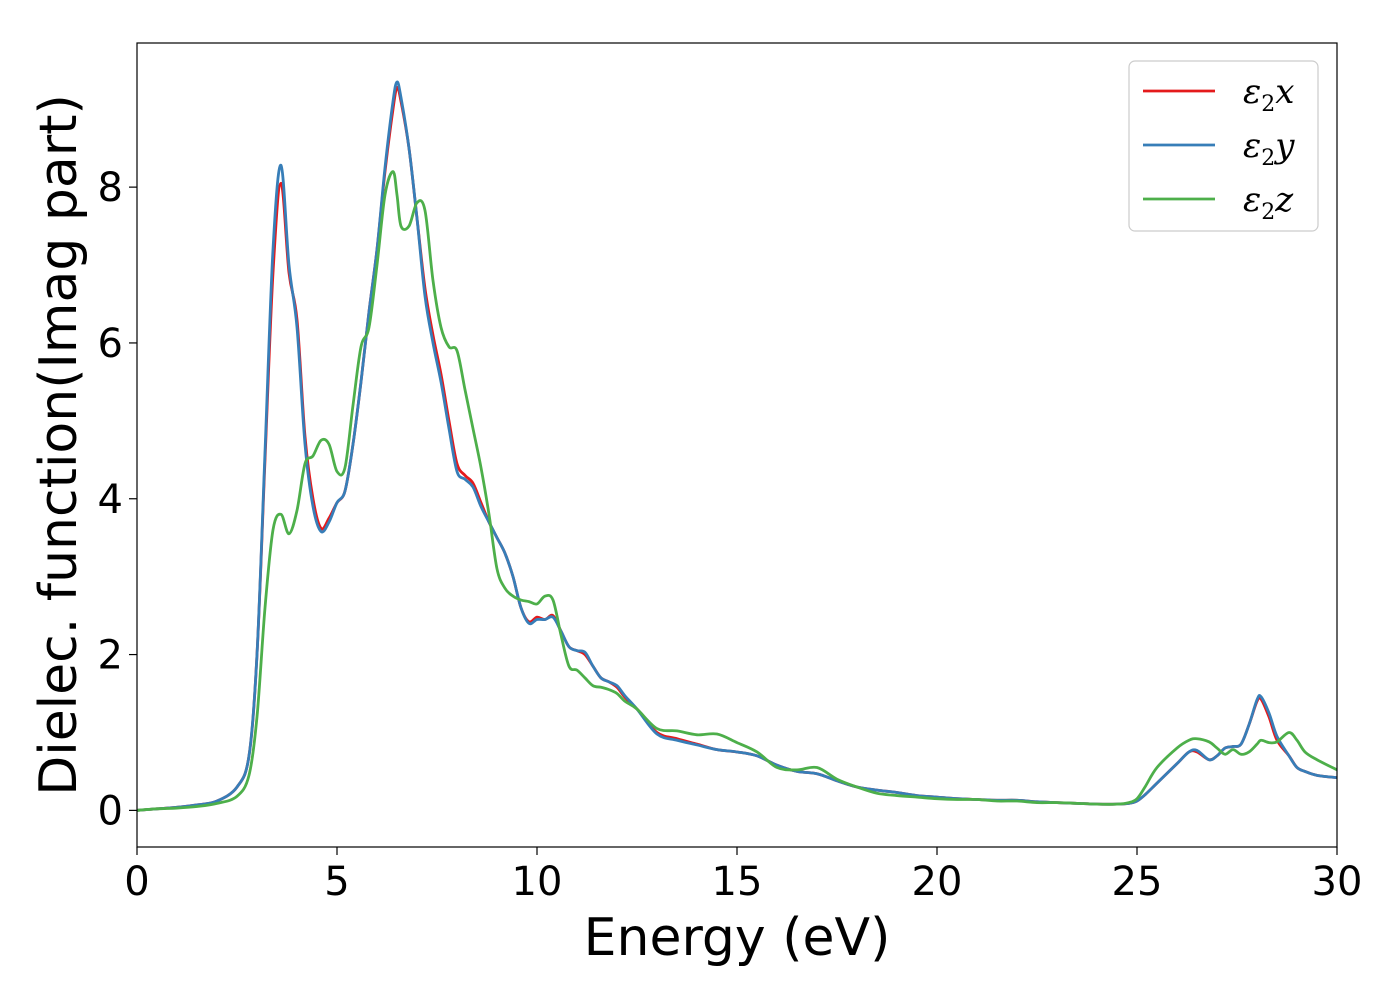 The image size is (1400, 1000). I want to click on legend: ε2x ε2y ε2z, so click(1223, 146).